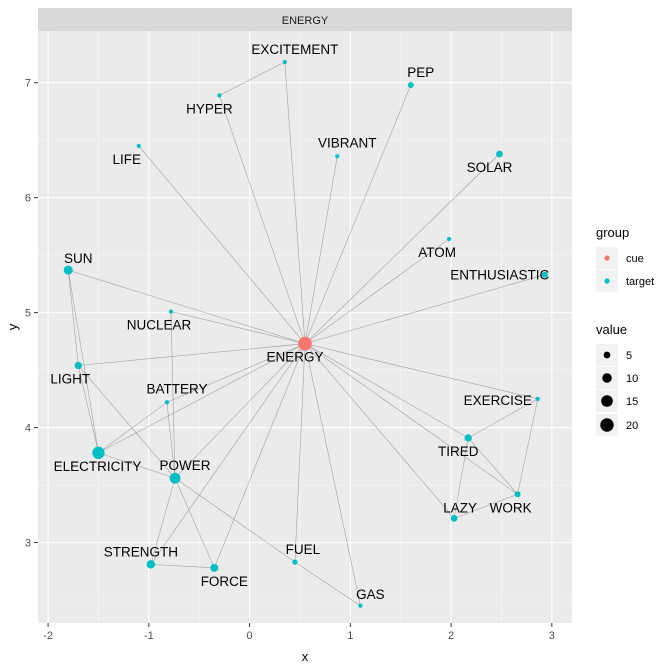 This screenshot has height=672, width=672. I want to click on edge-energy-fuel, so click(300, 453).